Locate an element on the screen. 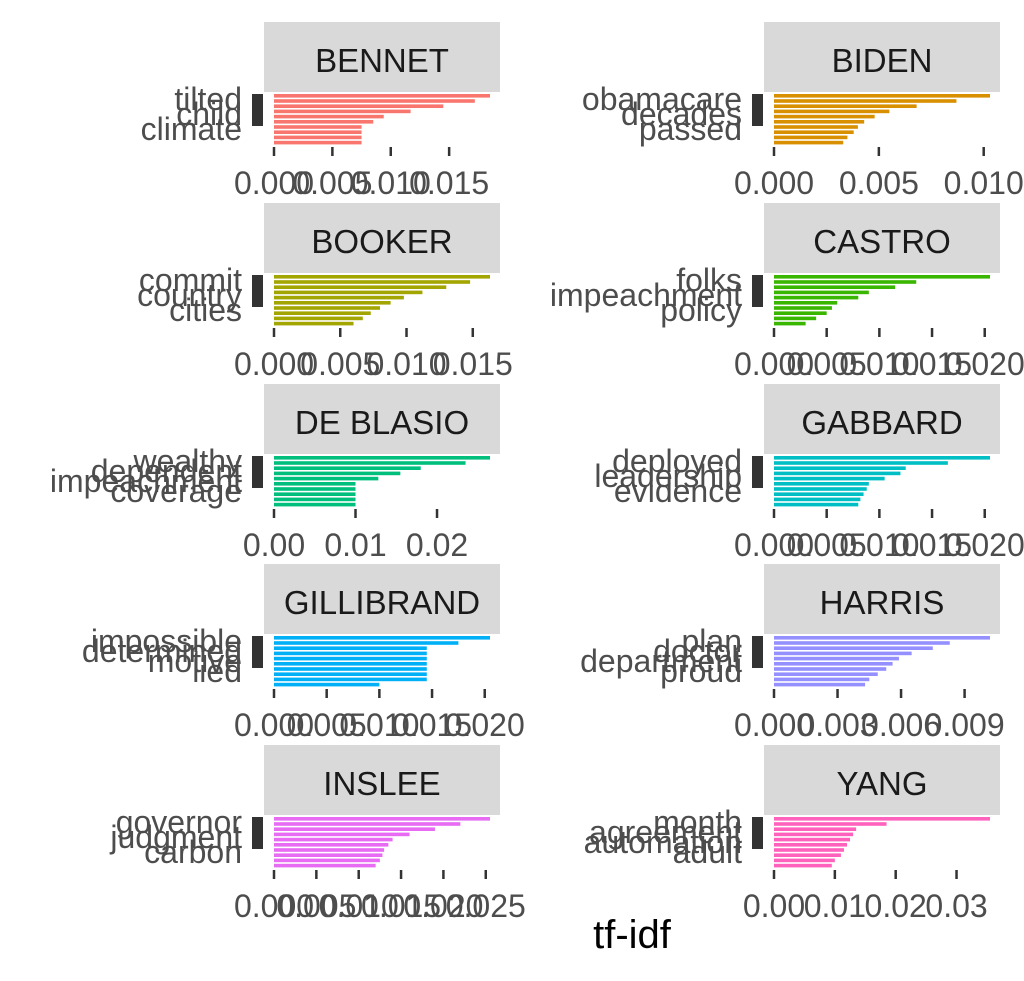  category-label: cities is located at coordinates (205, 310).